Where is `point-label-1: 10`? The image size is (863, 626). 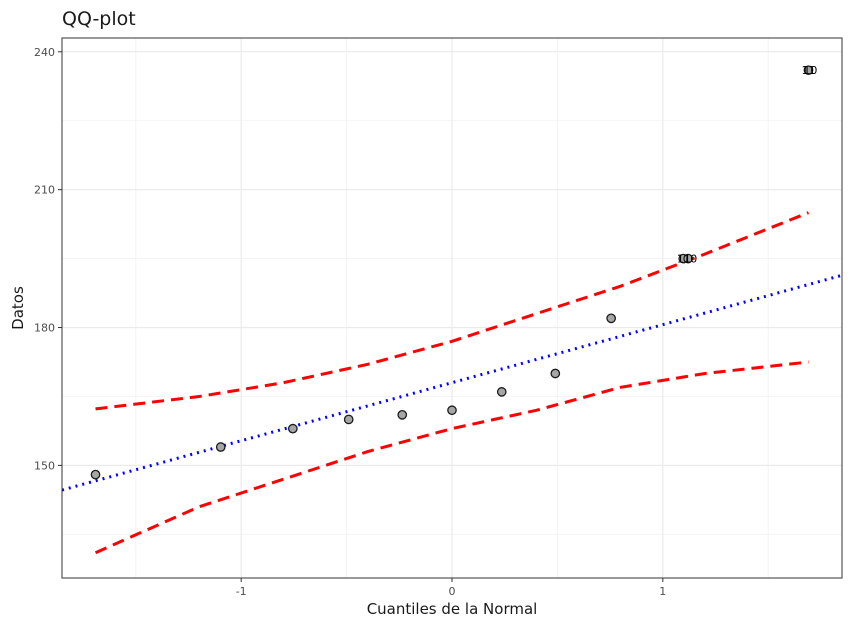
point-label-1: 10 is located at coordinates (690, 259).